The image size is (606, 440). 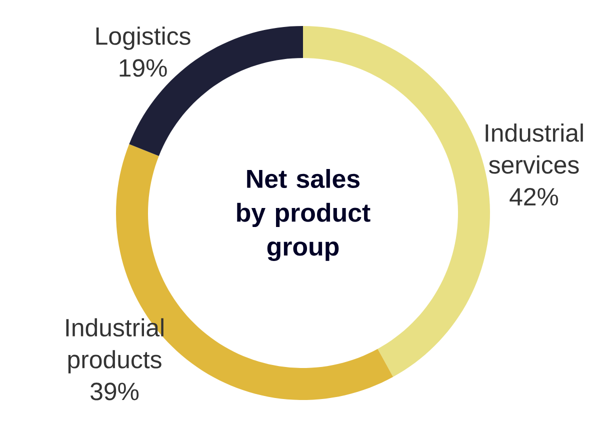 I want to click on data-label: 39%, so click(x=114, y=391).